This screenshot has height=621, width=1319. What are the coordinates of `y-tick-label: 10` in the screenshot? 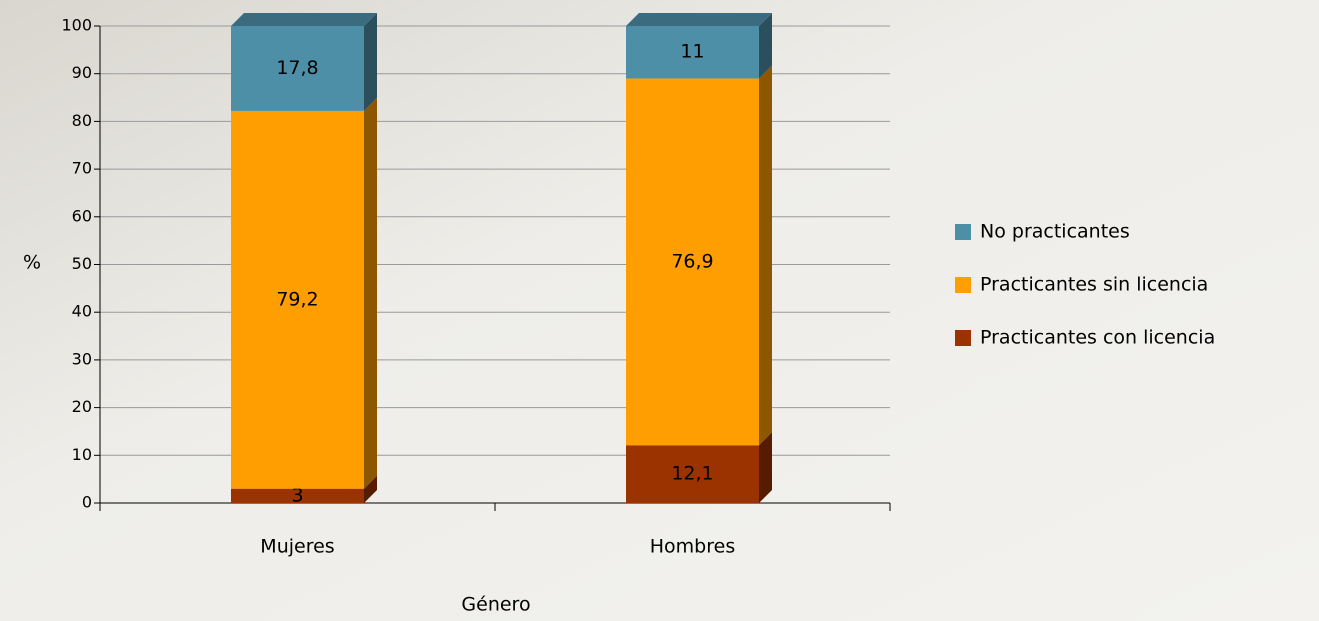 It's located at (82, 454).